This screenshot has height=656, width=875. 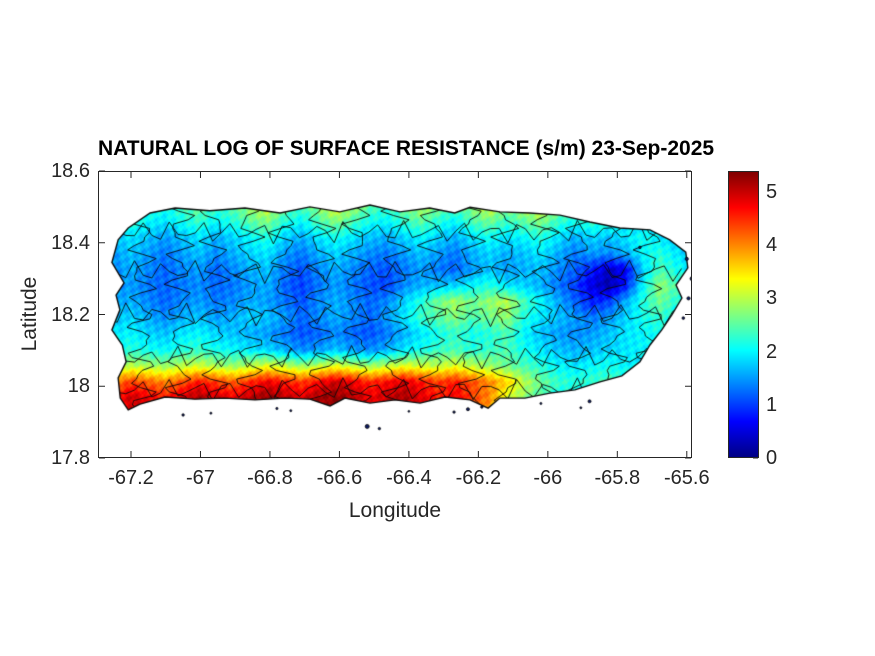 I want to click on x-tick-label: -65.8, so click(x=617, y=478).